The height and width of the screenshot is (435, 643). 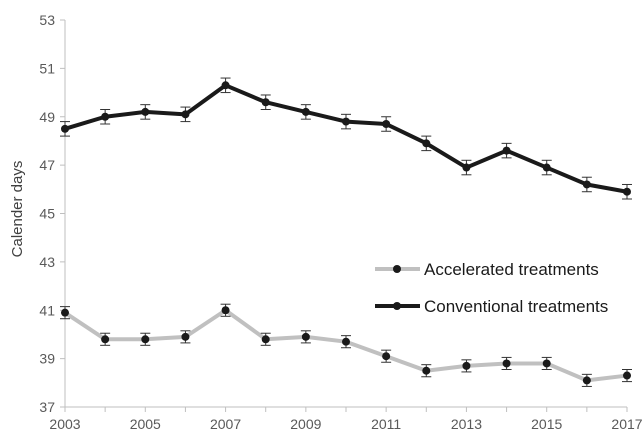 What do you see at coordinates (546, 424) in the screenshot?
I see `x-tick-label: 2015` at bounding box center [546, 424].